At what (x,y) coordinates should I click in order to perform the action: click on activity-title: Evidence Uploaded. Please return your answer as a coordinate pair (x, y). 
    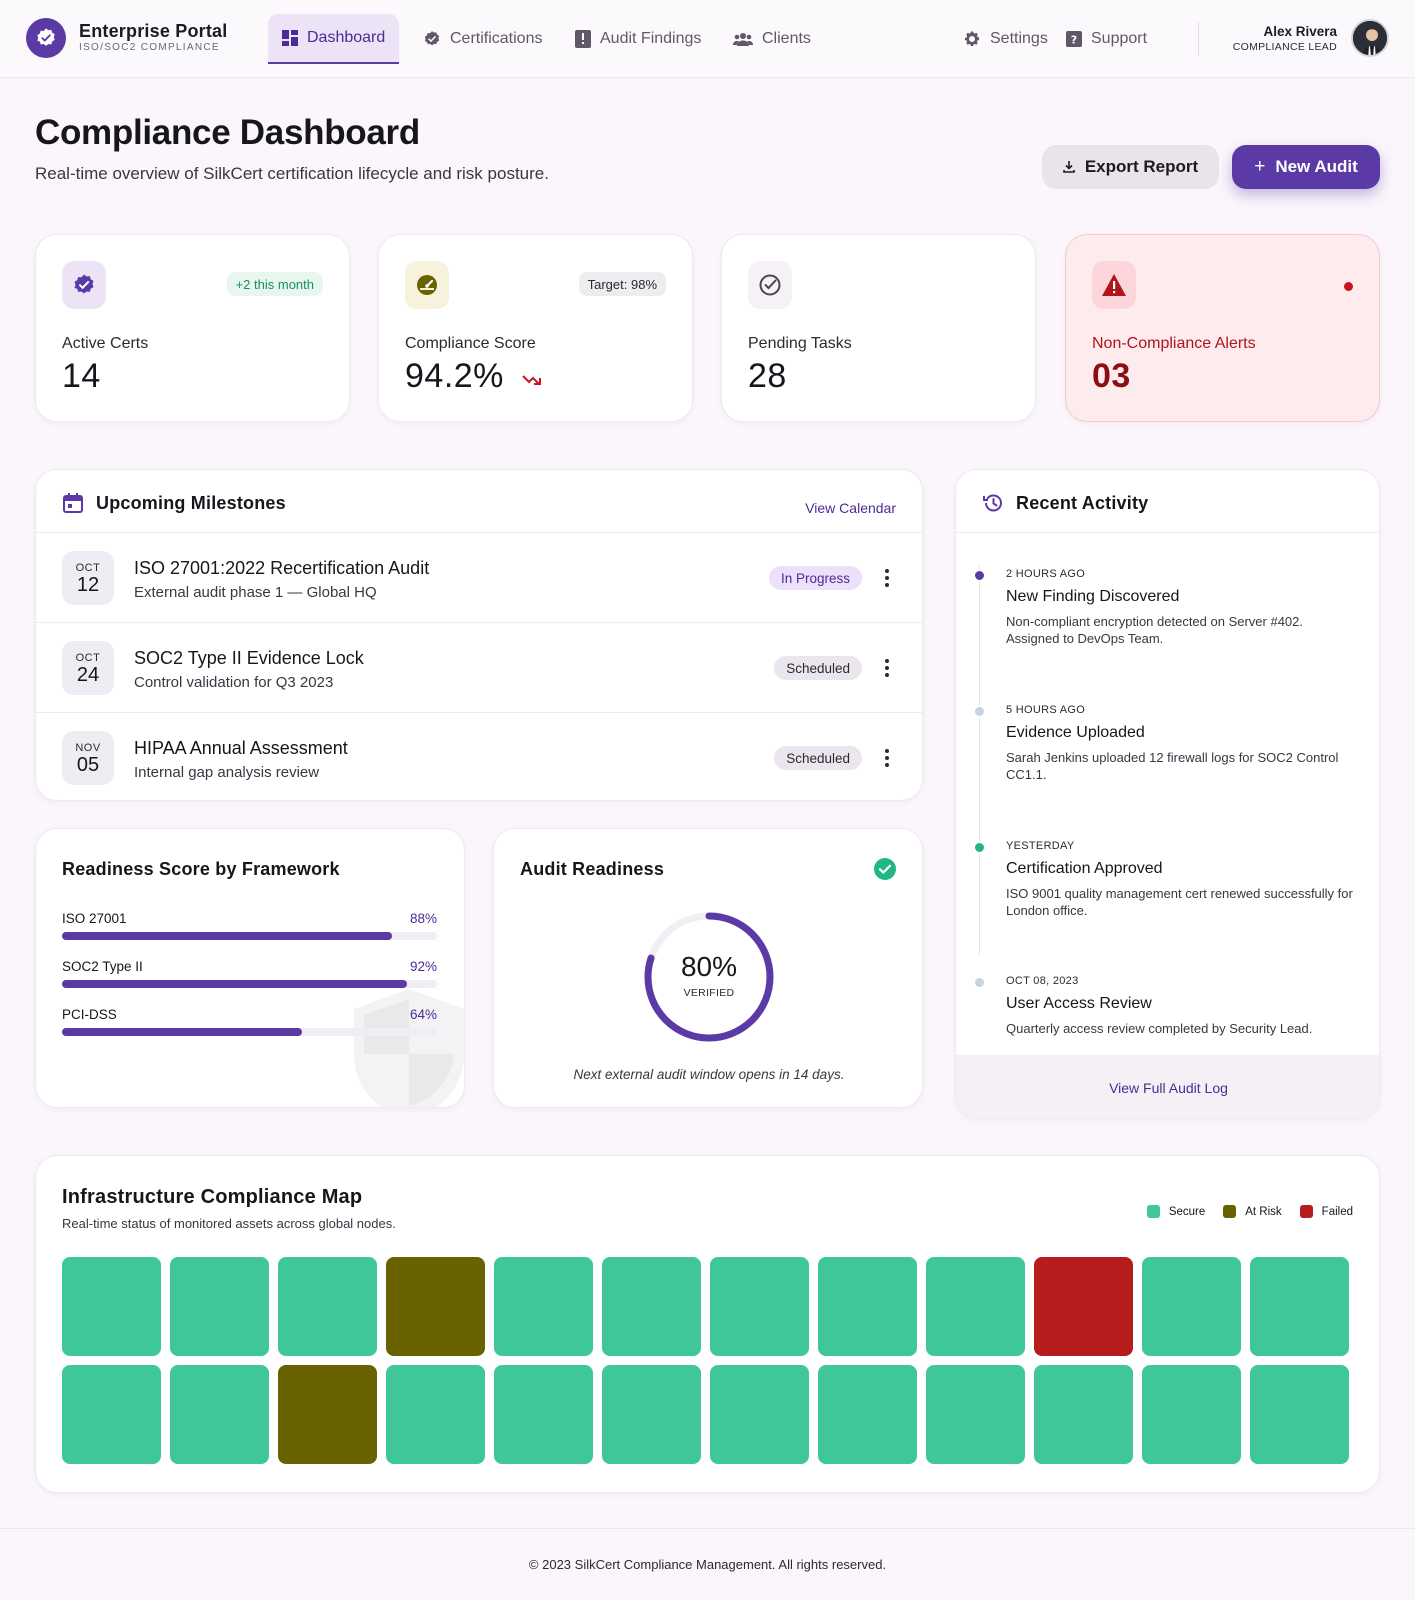
    Looking at the image, I should click on (1075, 732).